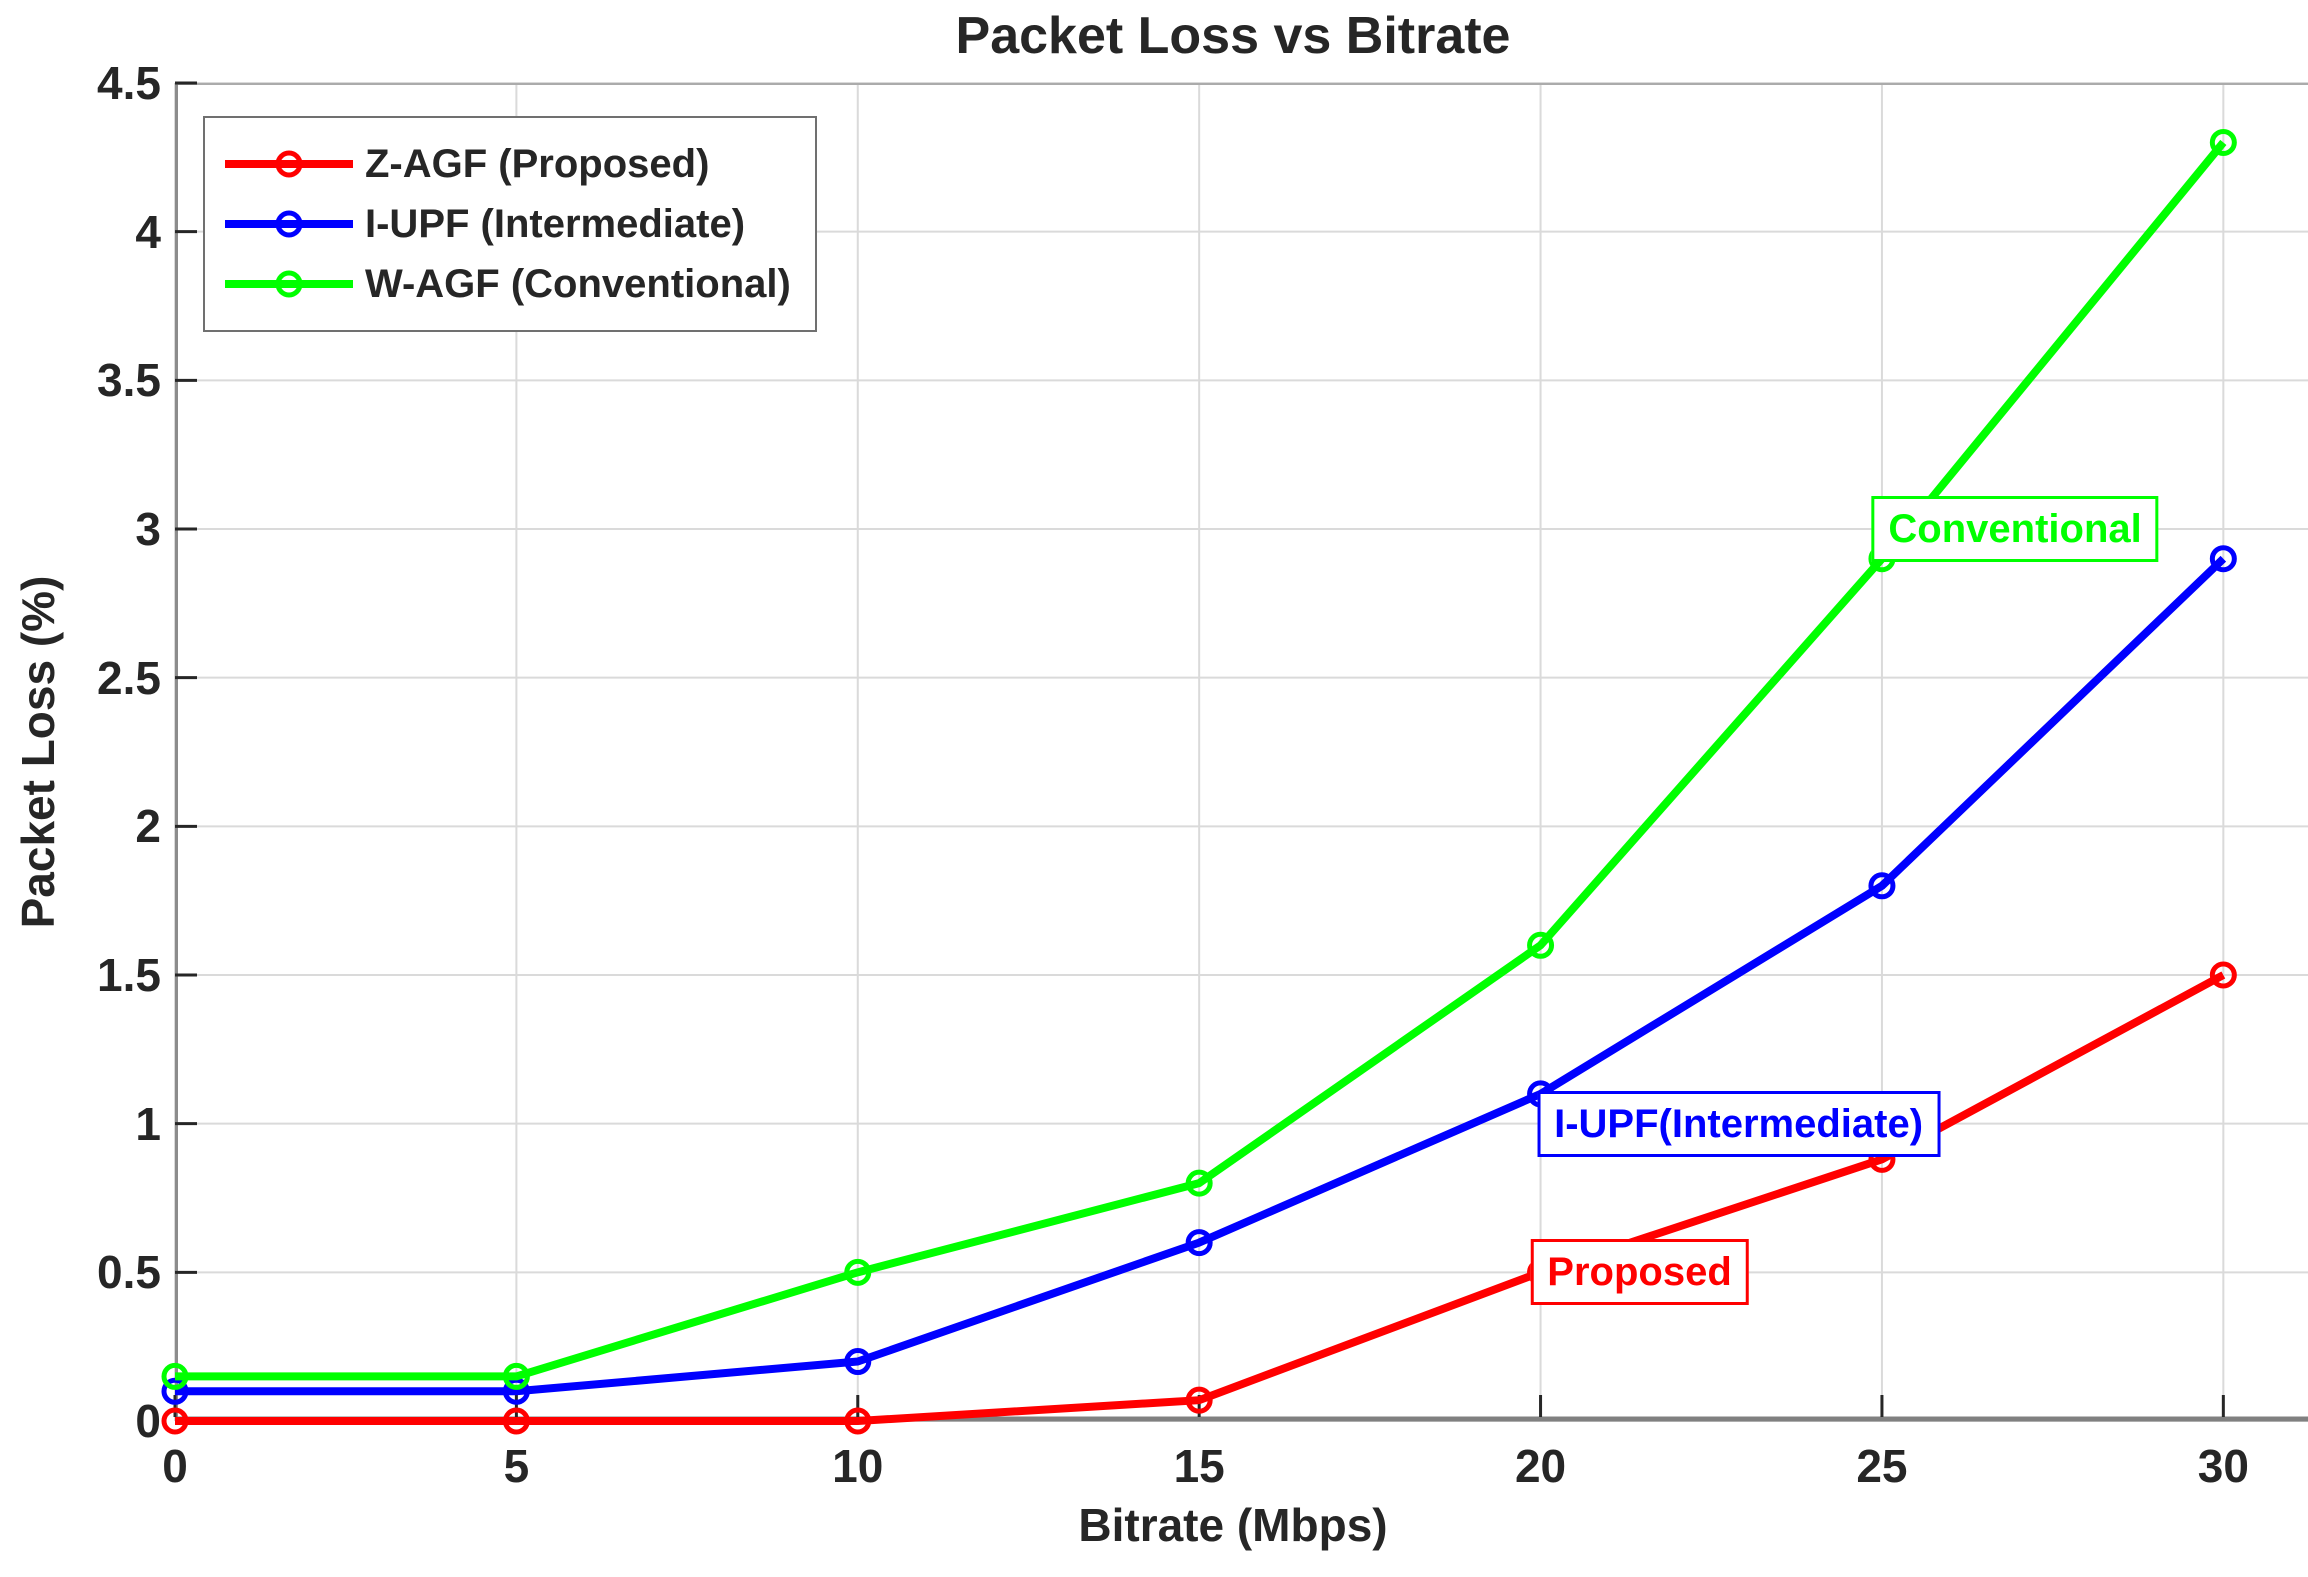  I want to click on y-tick-label: 1.5, so click(129, 975).